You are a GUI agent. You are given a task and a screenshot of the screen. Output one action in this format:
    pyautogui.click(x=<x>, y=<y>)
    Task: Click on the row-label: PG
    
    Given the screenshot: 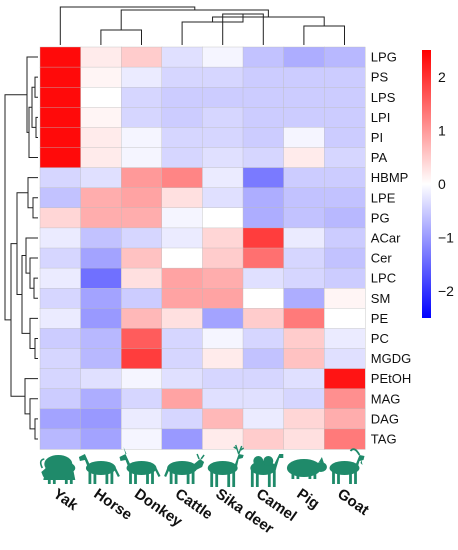 What is the action you would take?
    pyautogui.click(x=380, y=217)
    